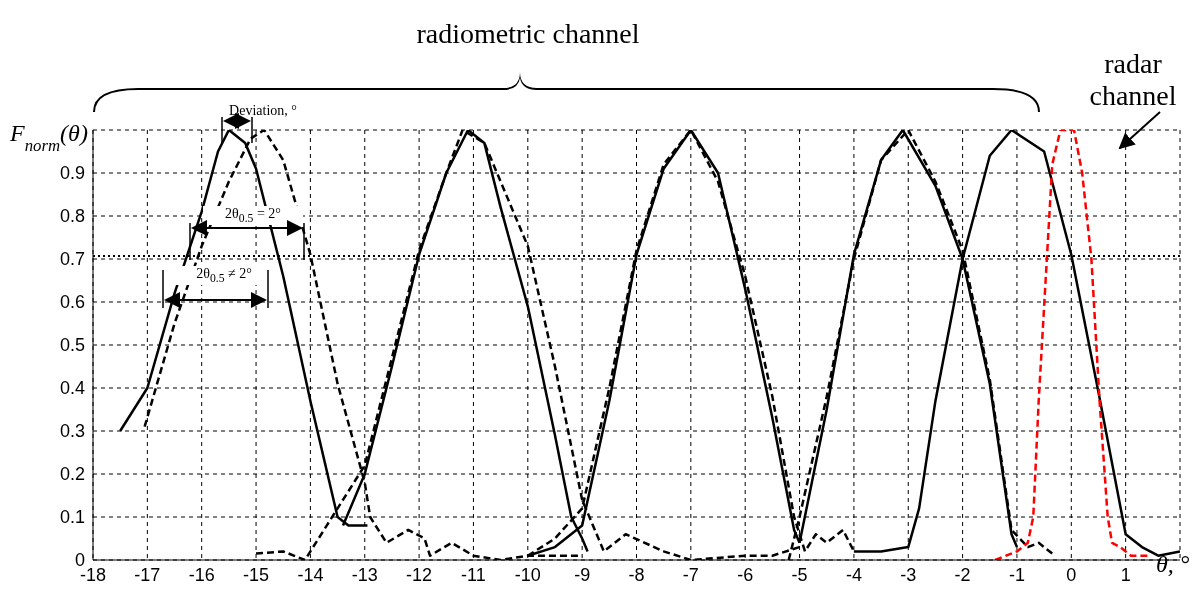  What do you see at coordinates (527, 574) in the screenshot?
I see `x-tick-label: -10` at bounding box center [527, 574].